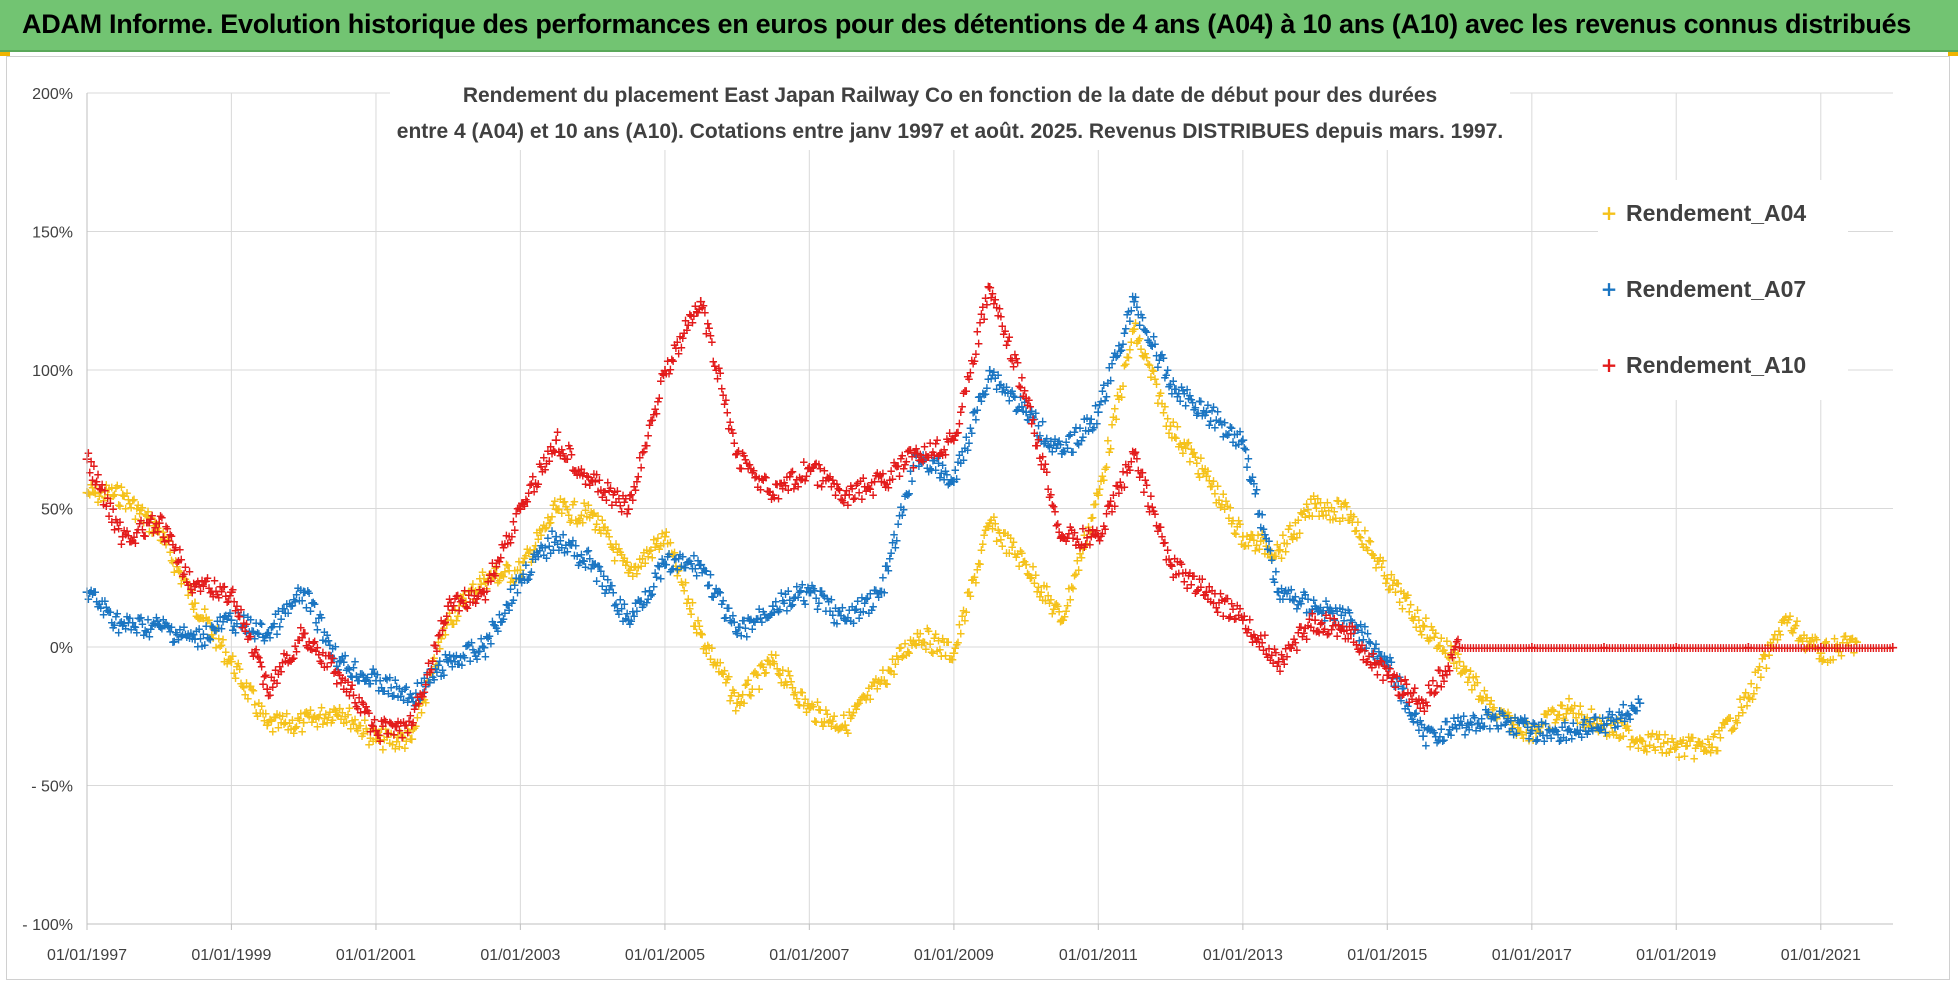  I want to click on x-tick-label: 01/01/2005, so click(665, 955).